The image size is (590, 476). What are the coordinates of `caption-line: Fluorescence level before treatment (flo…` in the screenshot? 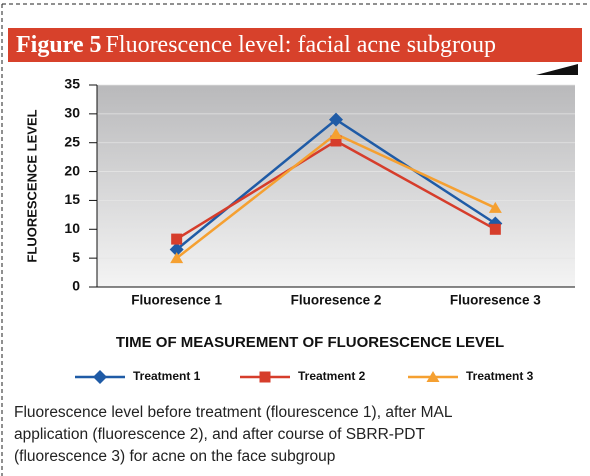 It's located at (233, 412).